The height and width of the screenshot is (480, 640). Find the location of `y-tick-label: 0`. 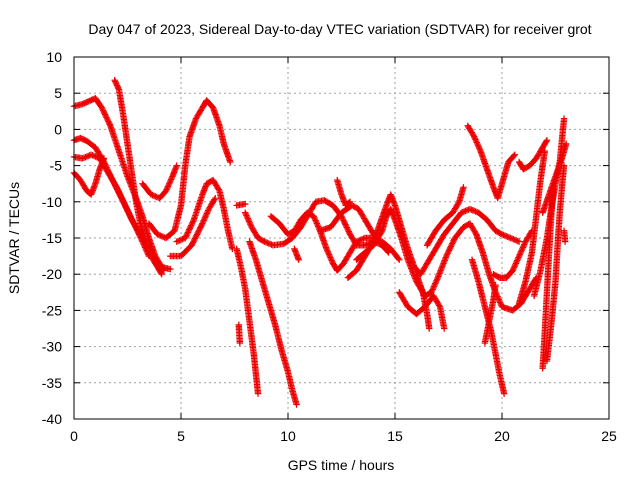

y-tick-label: 0 is located at coordinates (58, 129).